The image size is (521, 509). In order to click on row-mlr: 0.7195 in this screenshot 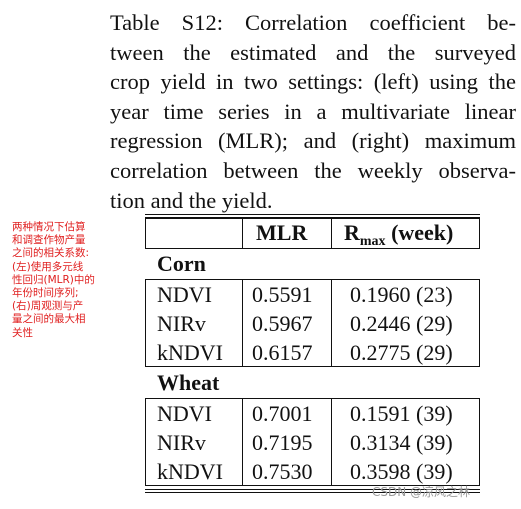, I will do `click(282, 442)`.